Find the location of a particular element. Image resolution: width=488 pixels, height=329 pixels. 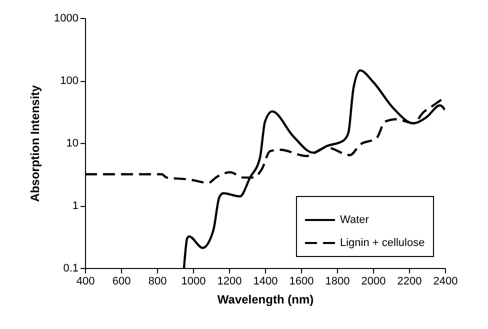

x-tick-label: 600 is located at coordinates (121, 282).